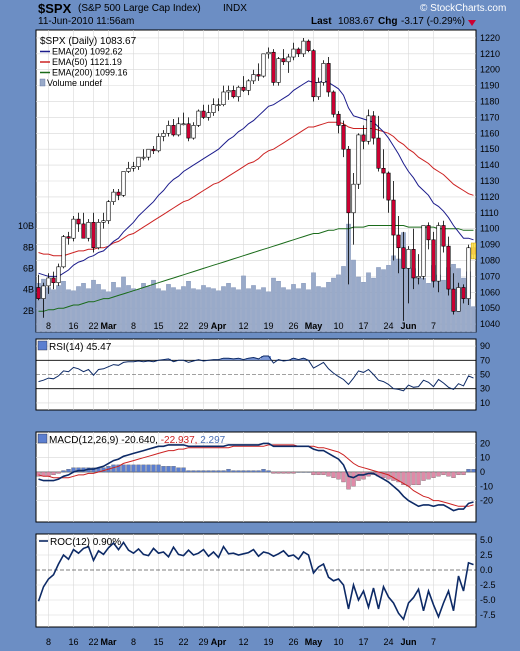 The image size is (520, 651). Describe the element at coordinates (321, 21) in the screenshot. I see `last-label: Last` at that location.